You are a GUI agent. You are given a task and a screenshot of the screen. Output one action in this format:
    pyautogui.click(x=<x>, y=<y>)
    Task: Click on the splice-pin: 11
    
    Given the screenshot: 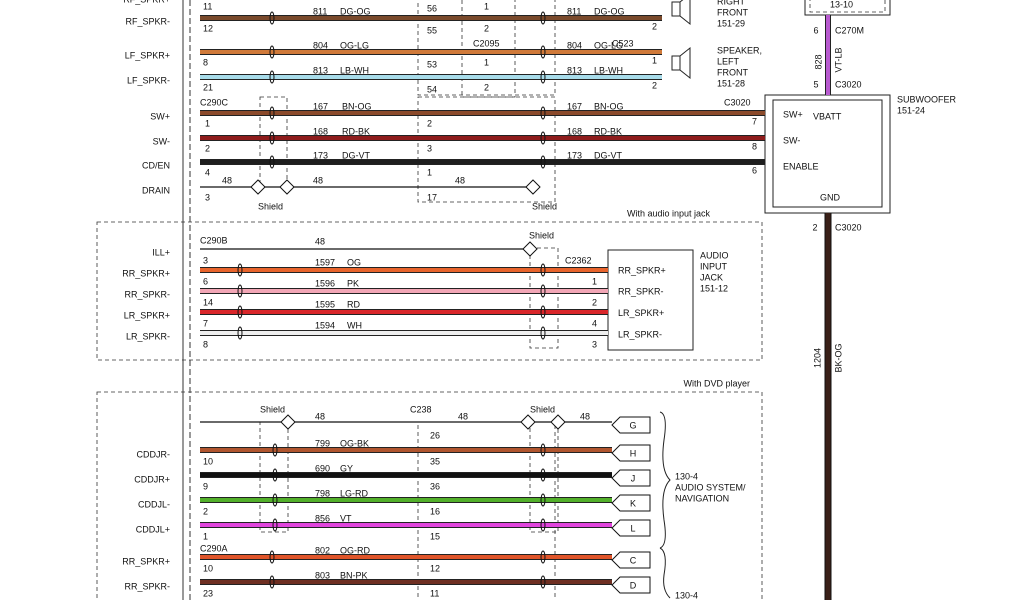 What is the action you would take?
    pyautogui.click(x=434, y=593)
    